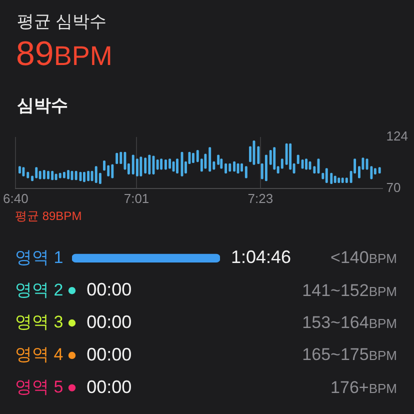 The width and height of the screenshot is (414, 414). Describe the element at coordinates (39, 257) in the screenshot. I see `y-tick-label: 영역 1` at that location.